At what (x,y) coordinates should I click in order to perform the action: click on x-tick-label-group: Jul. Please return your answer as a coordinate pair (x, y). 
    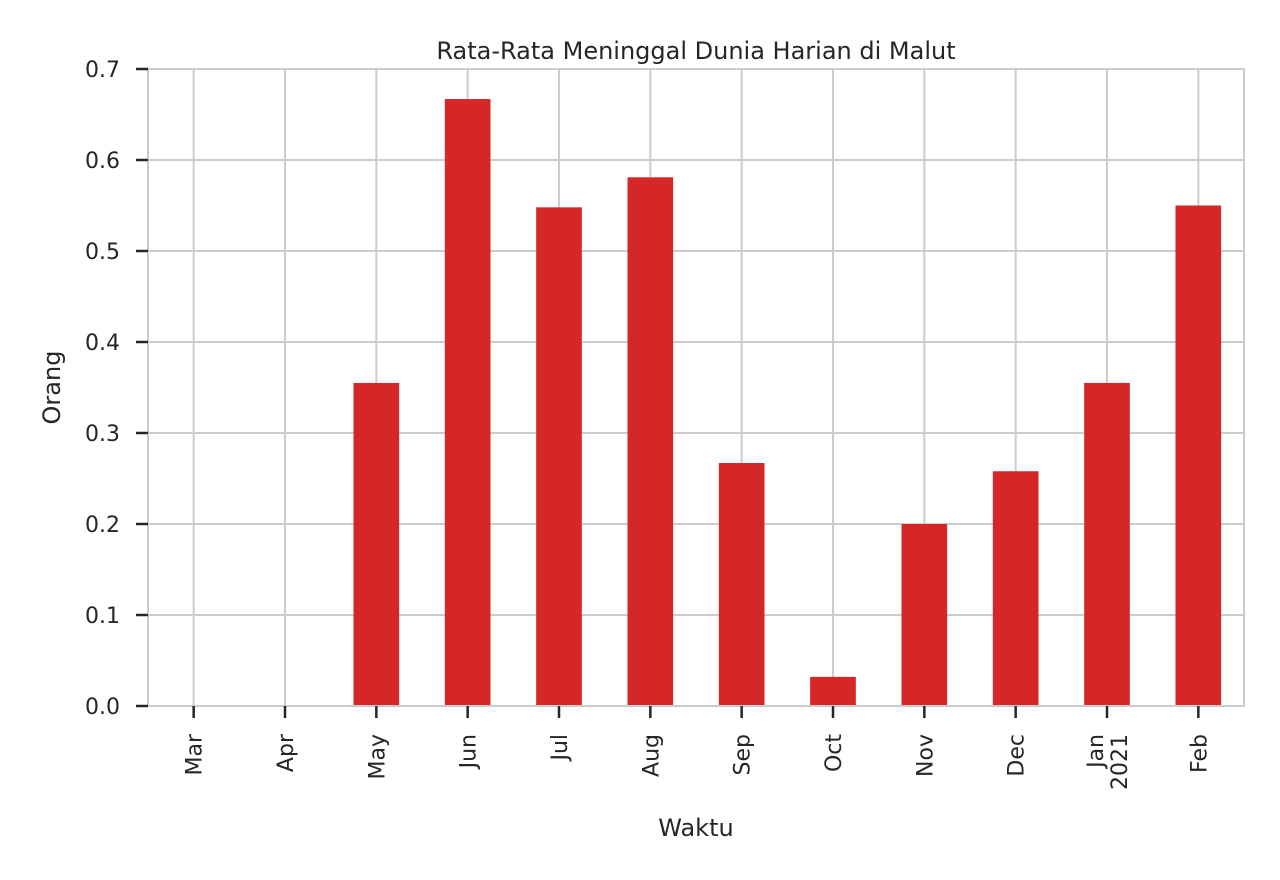
    Looking at the image, I should click on (560, 748).